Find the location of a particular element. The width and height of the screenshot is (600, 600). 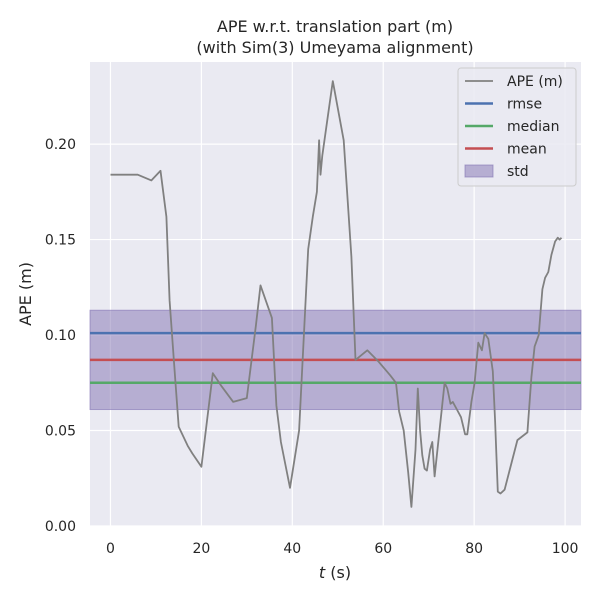

x-tick-label: 0 is located at coordinates (110, 549).